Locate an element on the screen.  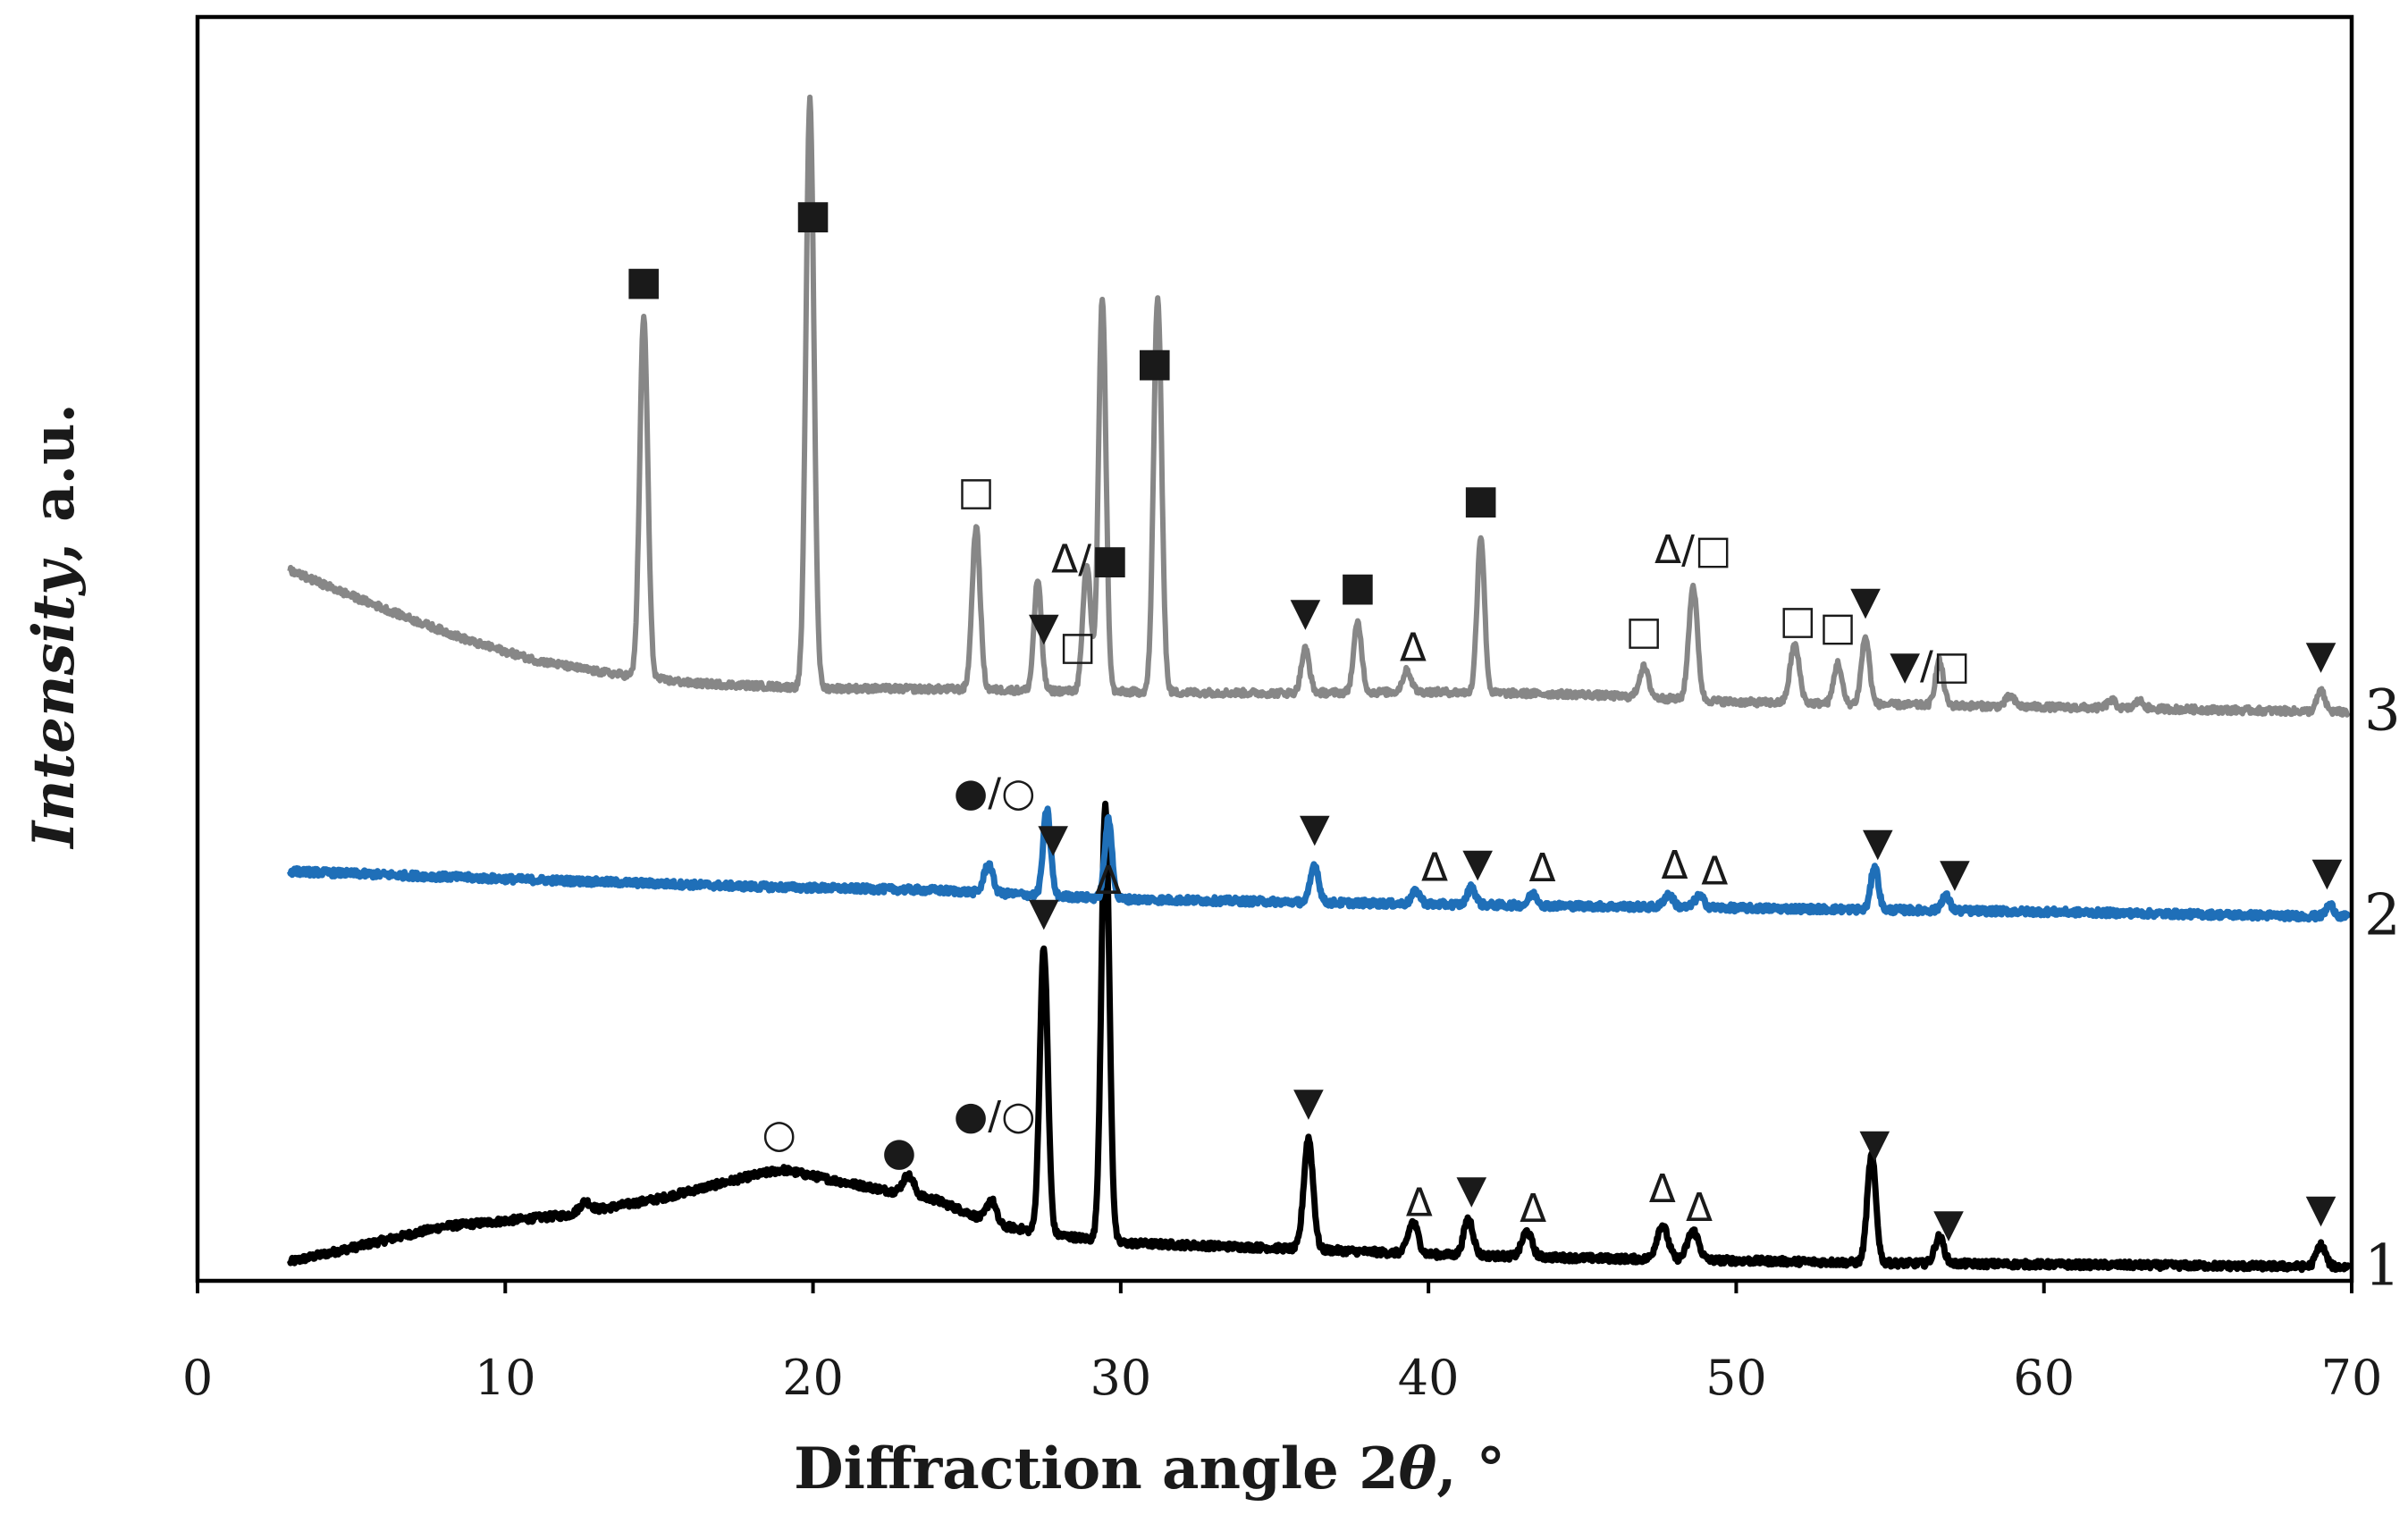
x-tick-label: 50 is located at coordinates (1736, 1378).